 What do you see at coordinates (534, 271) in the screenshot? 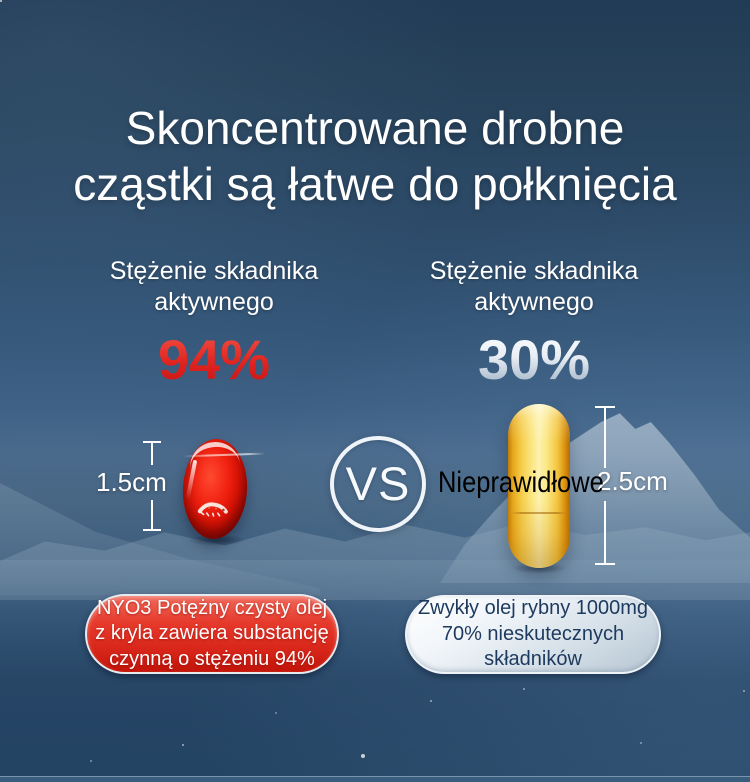
I see `right-heading-line-1: Stężenie składnika` at bounding box center [534, 271].